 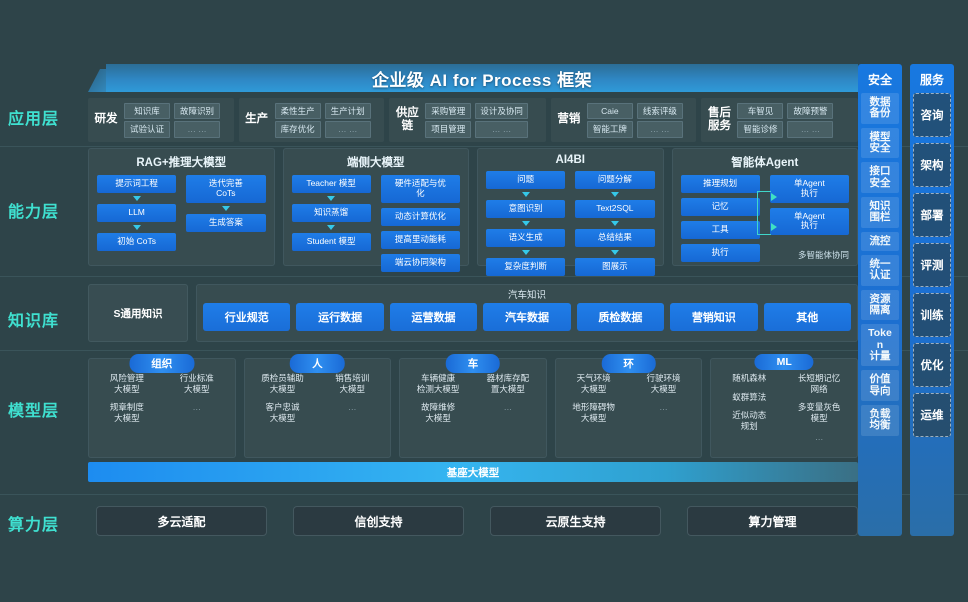 I want to click on model-card-pill: 车, so click(x=473, y=363).